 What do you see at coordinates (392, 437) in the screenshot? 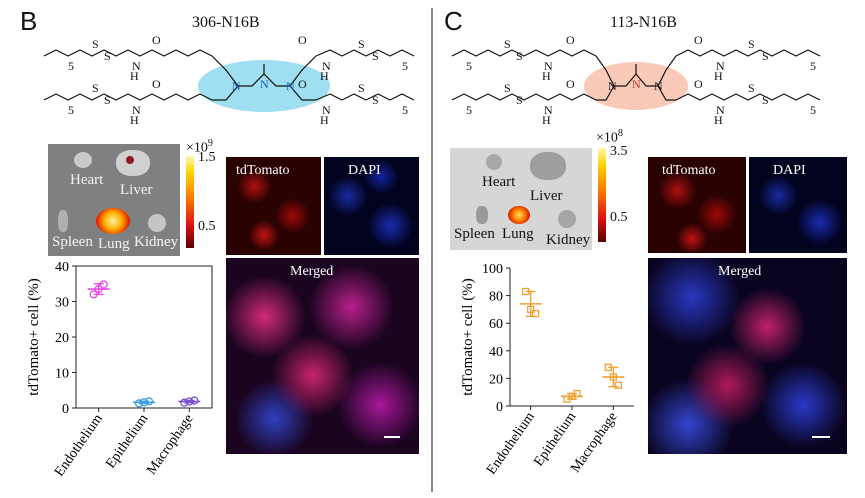
I see `panel-b-scale-bar` at bounding box center [392, 437].